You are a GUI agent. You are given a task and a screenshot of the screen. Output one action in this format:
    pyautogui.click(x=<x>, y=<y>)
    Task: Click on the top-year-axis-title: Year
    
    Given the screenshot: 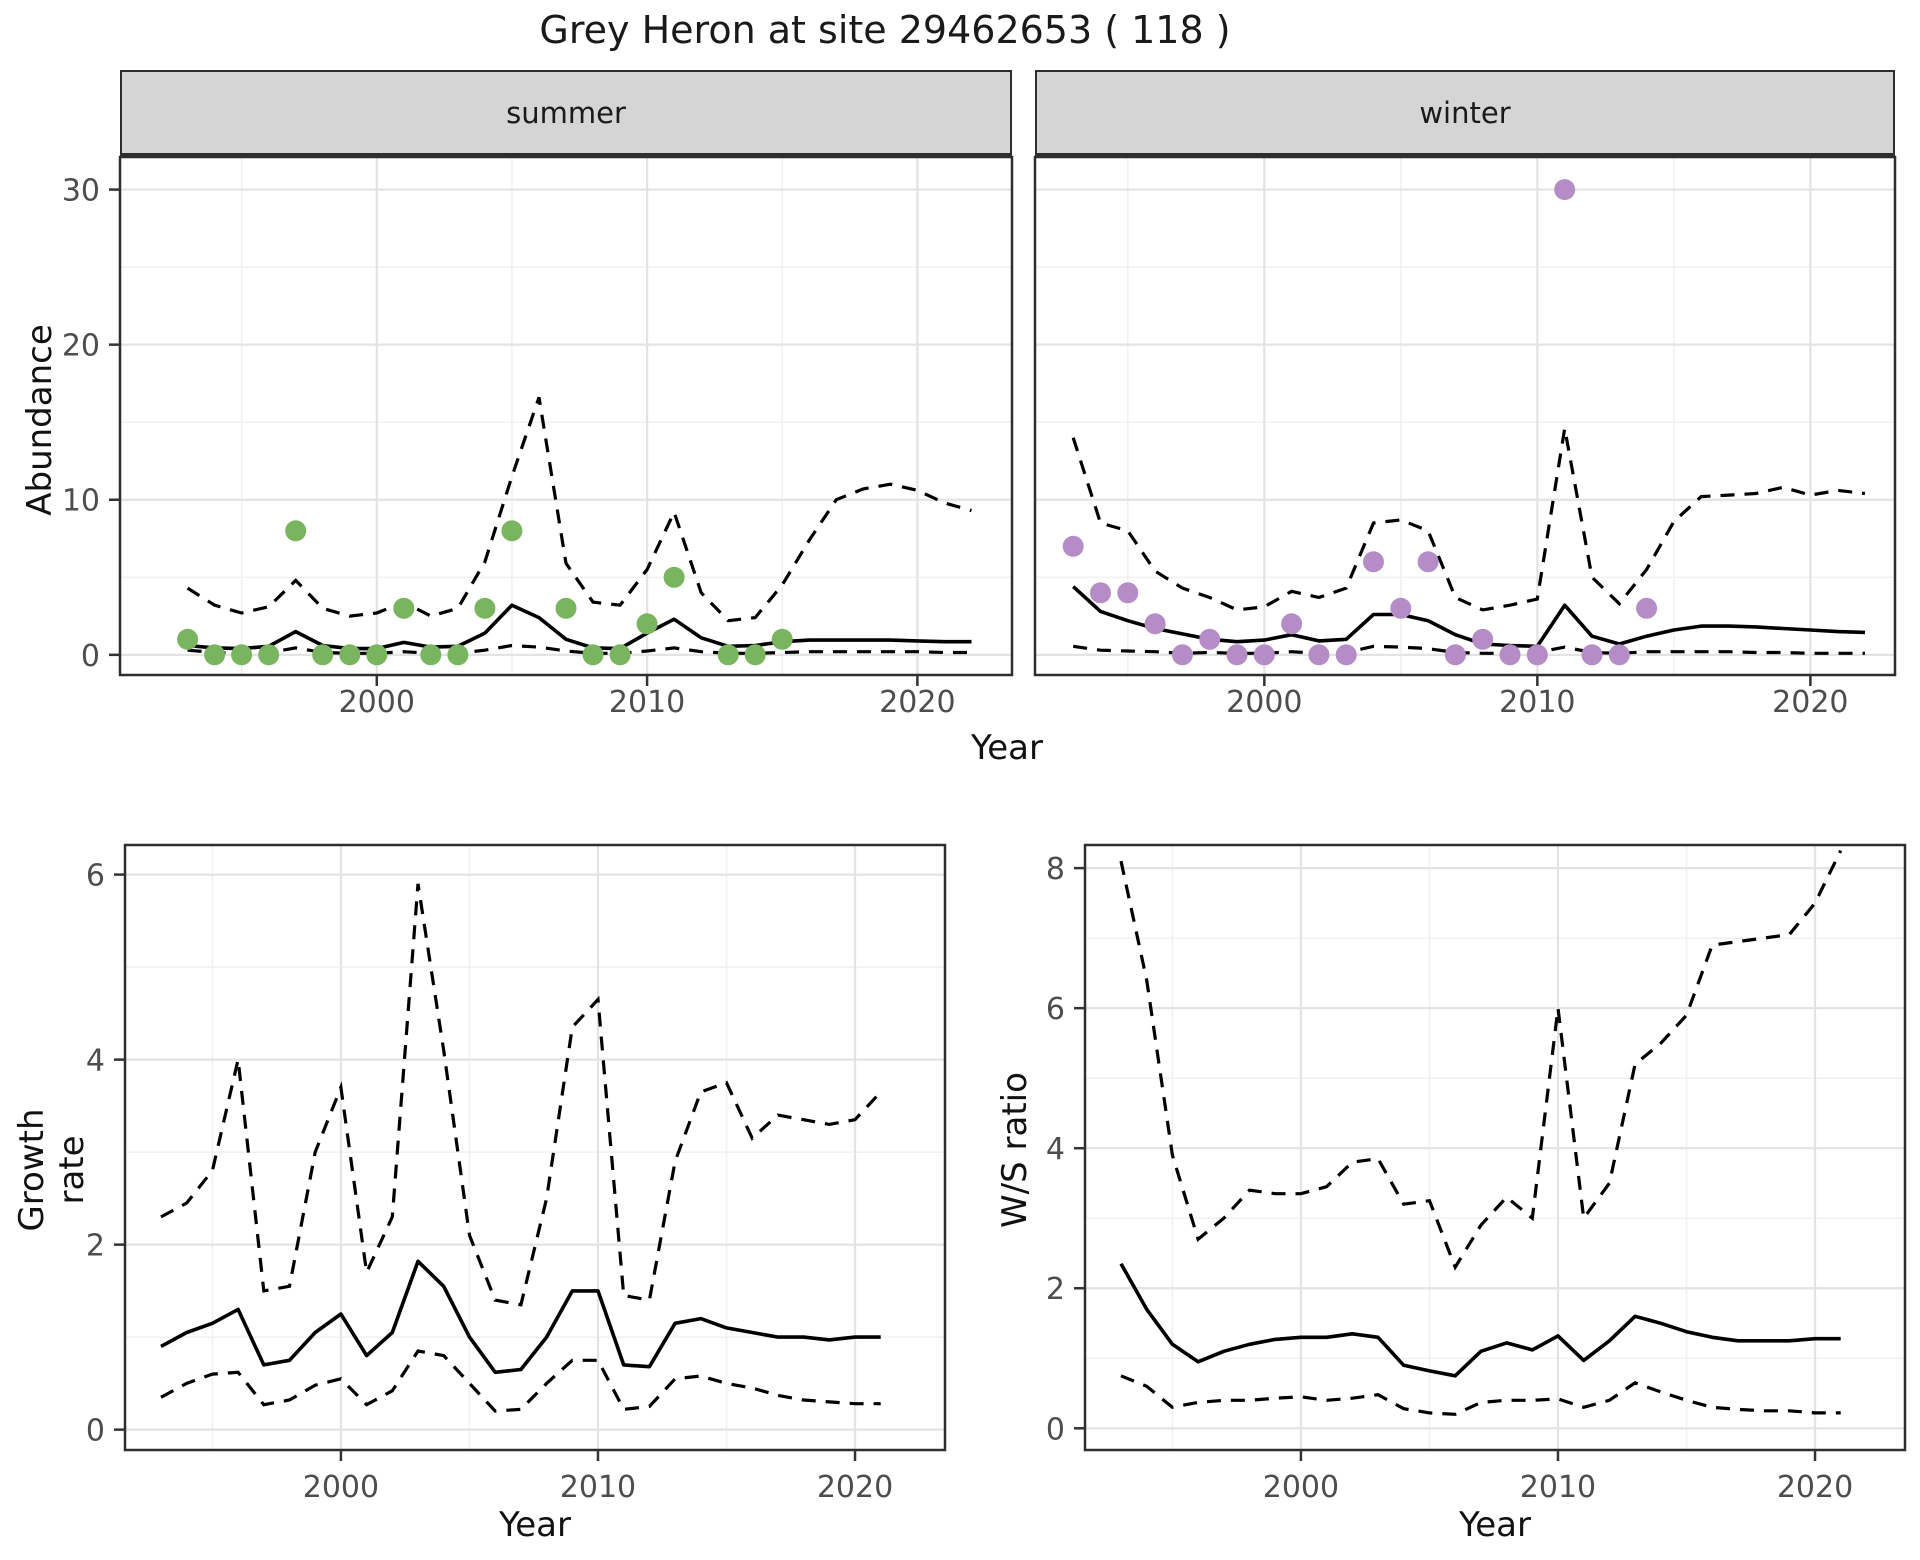 What is the action you would take?
    pyautogui.click(x=1007, y=748)
    